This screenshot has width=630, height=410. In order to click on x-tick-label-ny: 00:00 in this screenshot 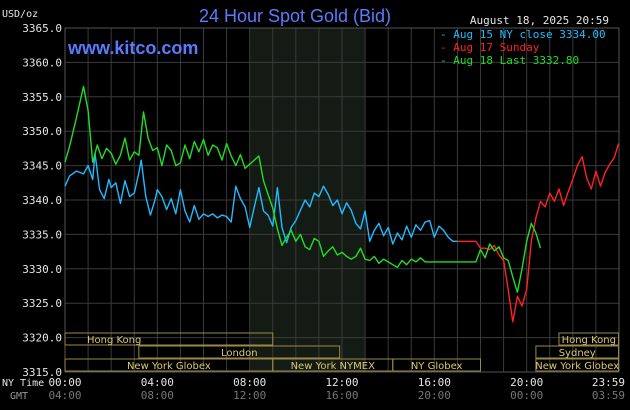, I will do `click(64, 382)`.